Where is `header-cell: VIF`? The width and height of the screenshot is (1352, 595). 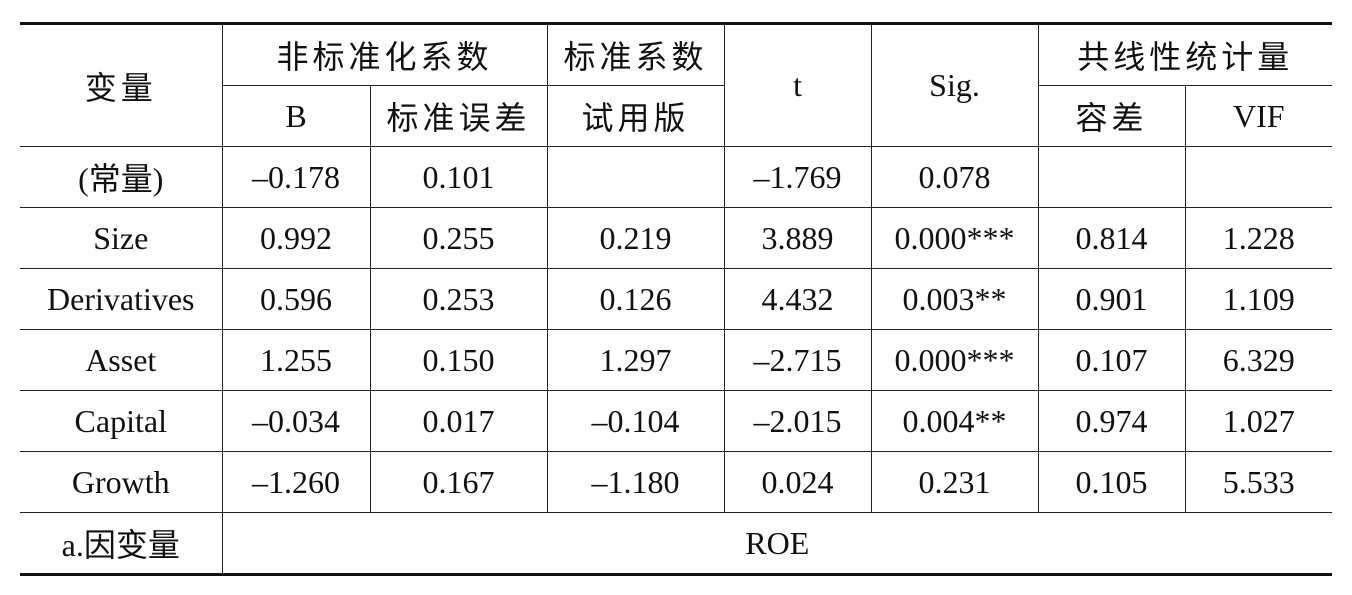
header-cell: VIF is located at coordinates (1258, 116).